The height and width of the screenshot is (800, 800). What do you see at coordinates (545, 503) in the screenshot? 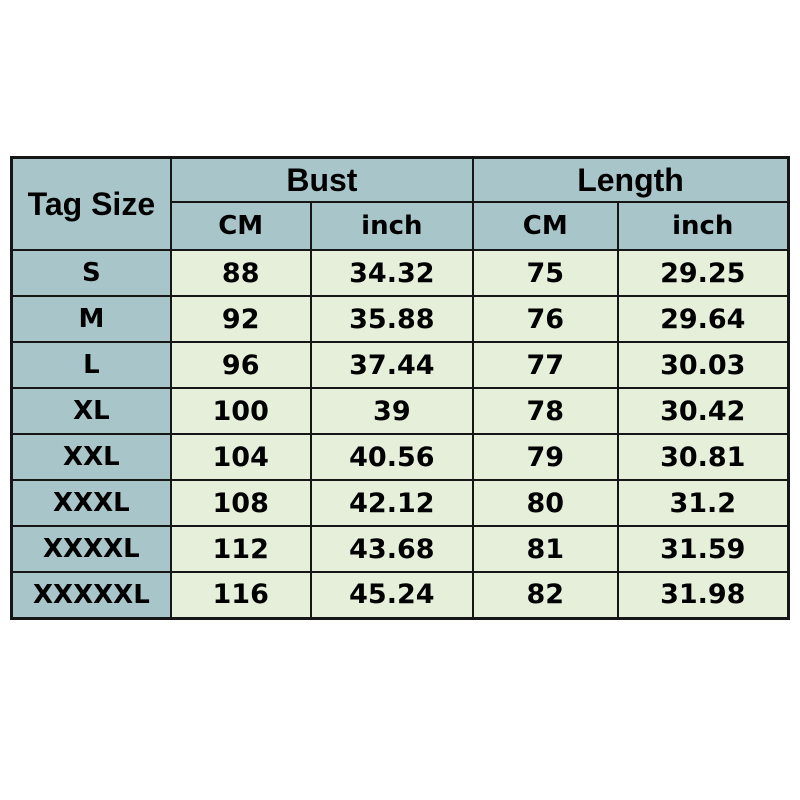
I see `length-cm-value: 80` at bounding box center [545, 503].